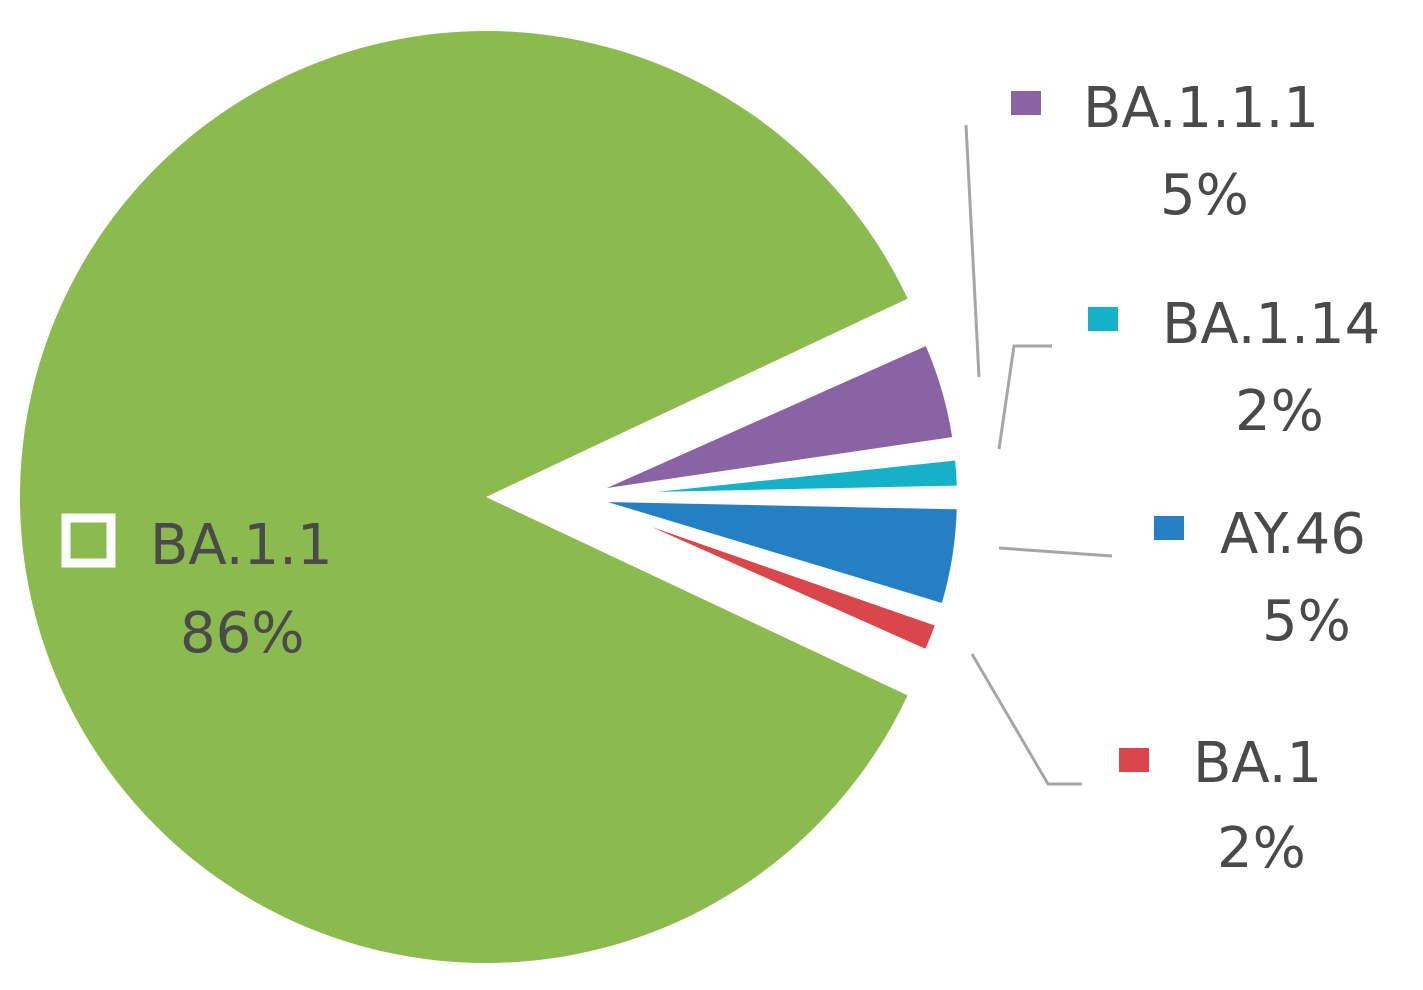 This screenshot has width=1423, height=990. What do you see at coordinates (1165, 152) in the screenshot?
I see `data-label-ba-1-1-1: BA.1.1.1 5%` at bounding box center [1165, 152].